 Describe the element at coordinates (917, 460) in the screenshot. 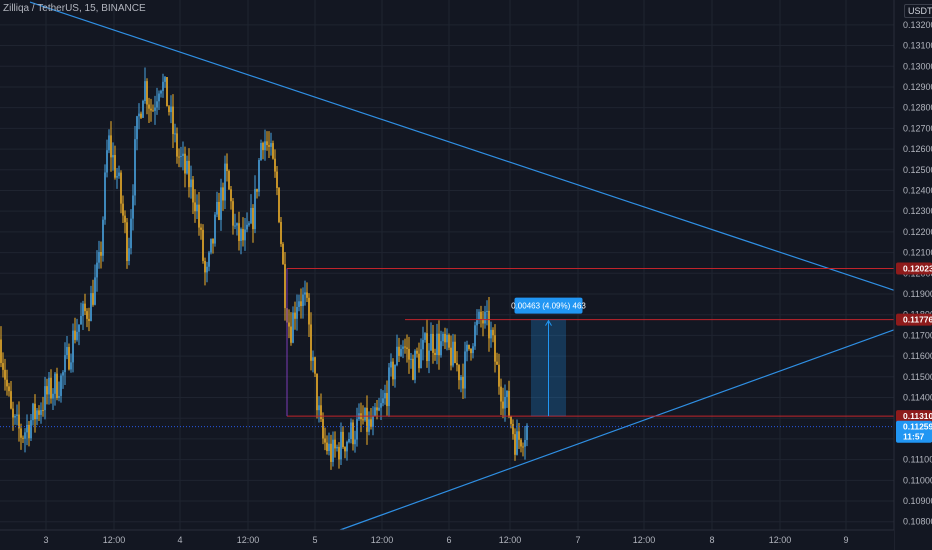

I see `y-tick-label: 0.11100` at that location.